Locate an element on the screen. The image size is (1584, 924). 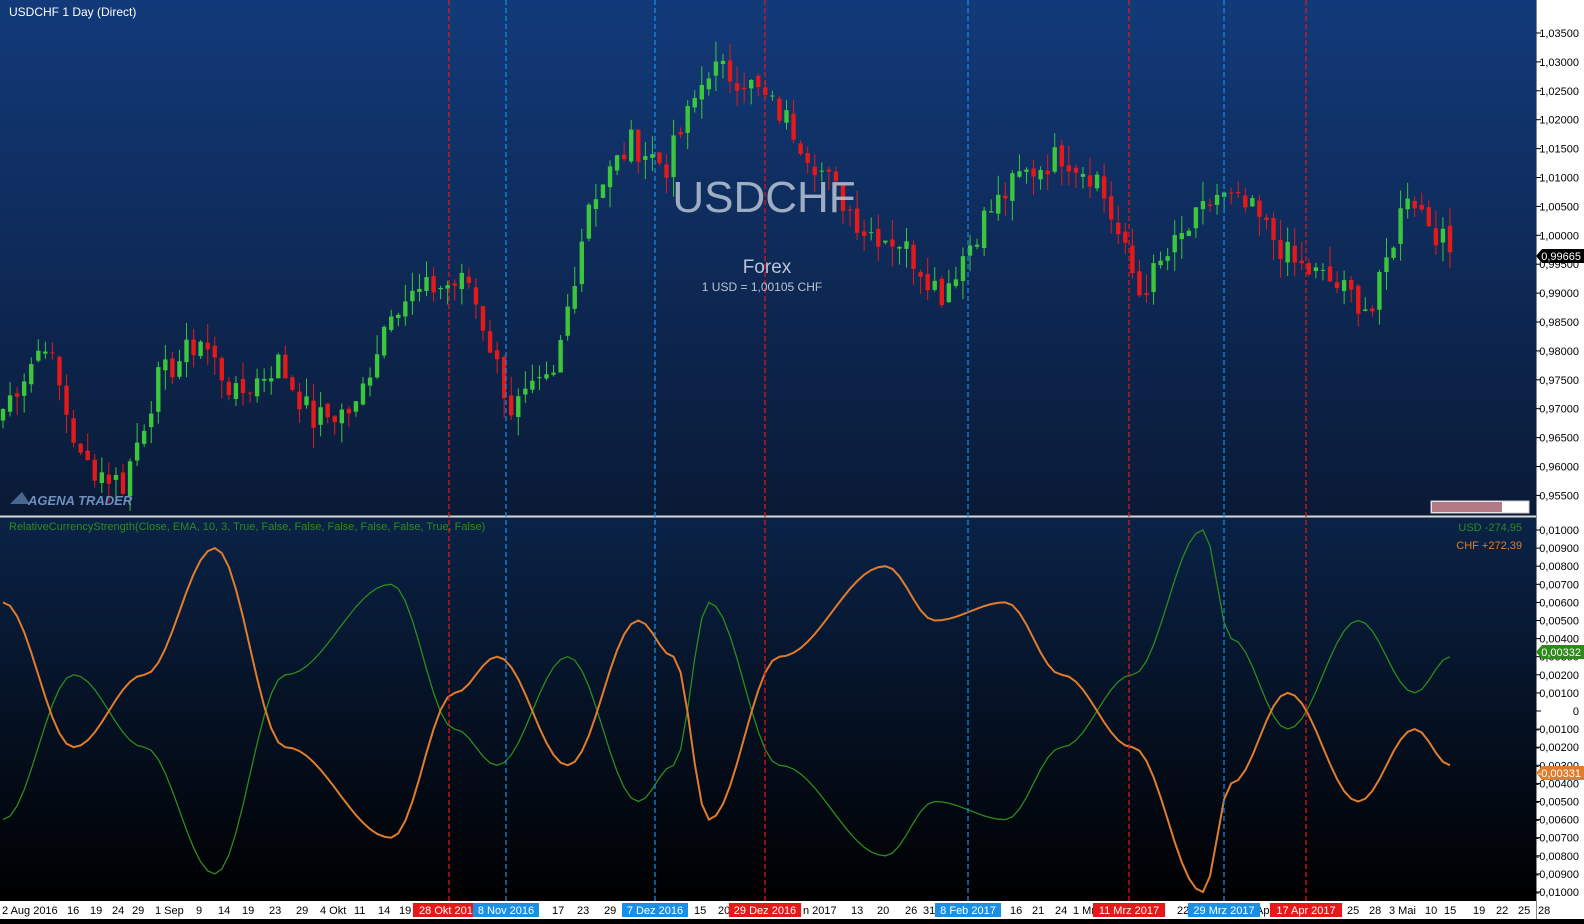
window-title: USDCHF 1 Day (Direct) is located at coordinates (72, 12).